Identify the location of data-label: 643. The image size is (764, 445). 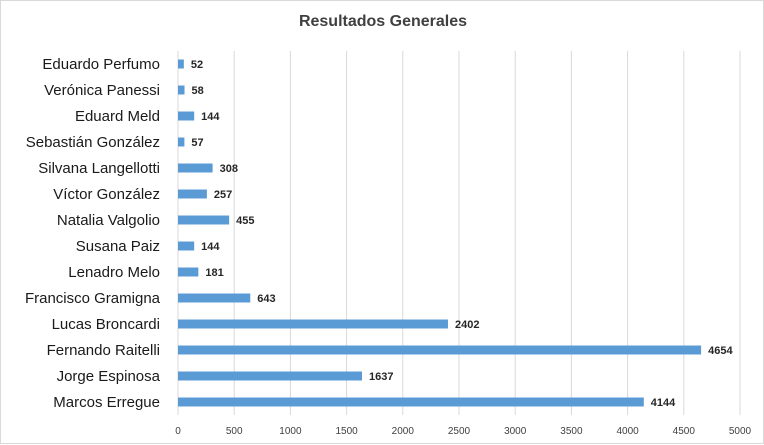
(266, 299).